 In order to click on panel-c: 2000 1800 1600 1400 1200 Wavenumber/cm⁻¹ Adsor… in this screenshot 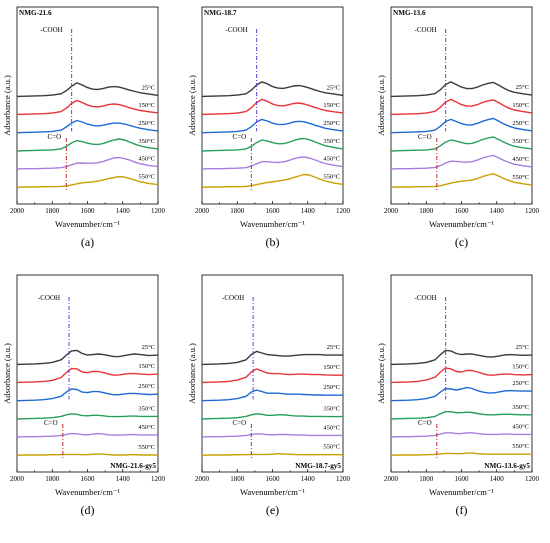, I will do `click(458, 127)`.